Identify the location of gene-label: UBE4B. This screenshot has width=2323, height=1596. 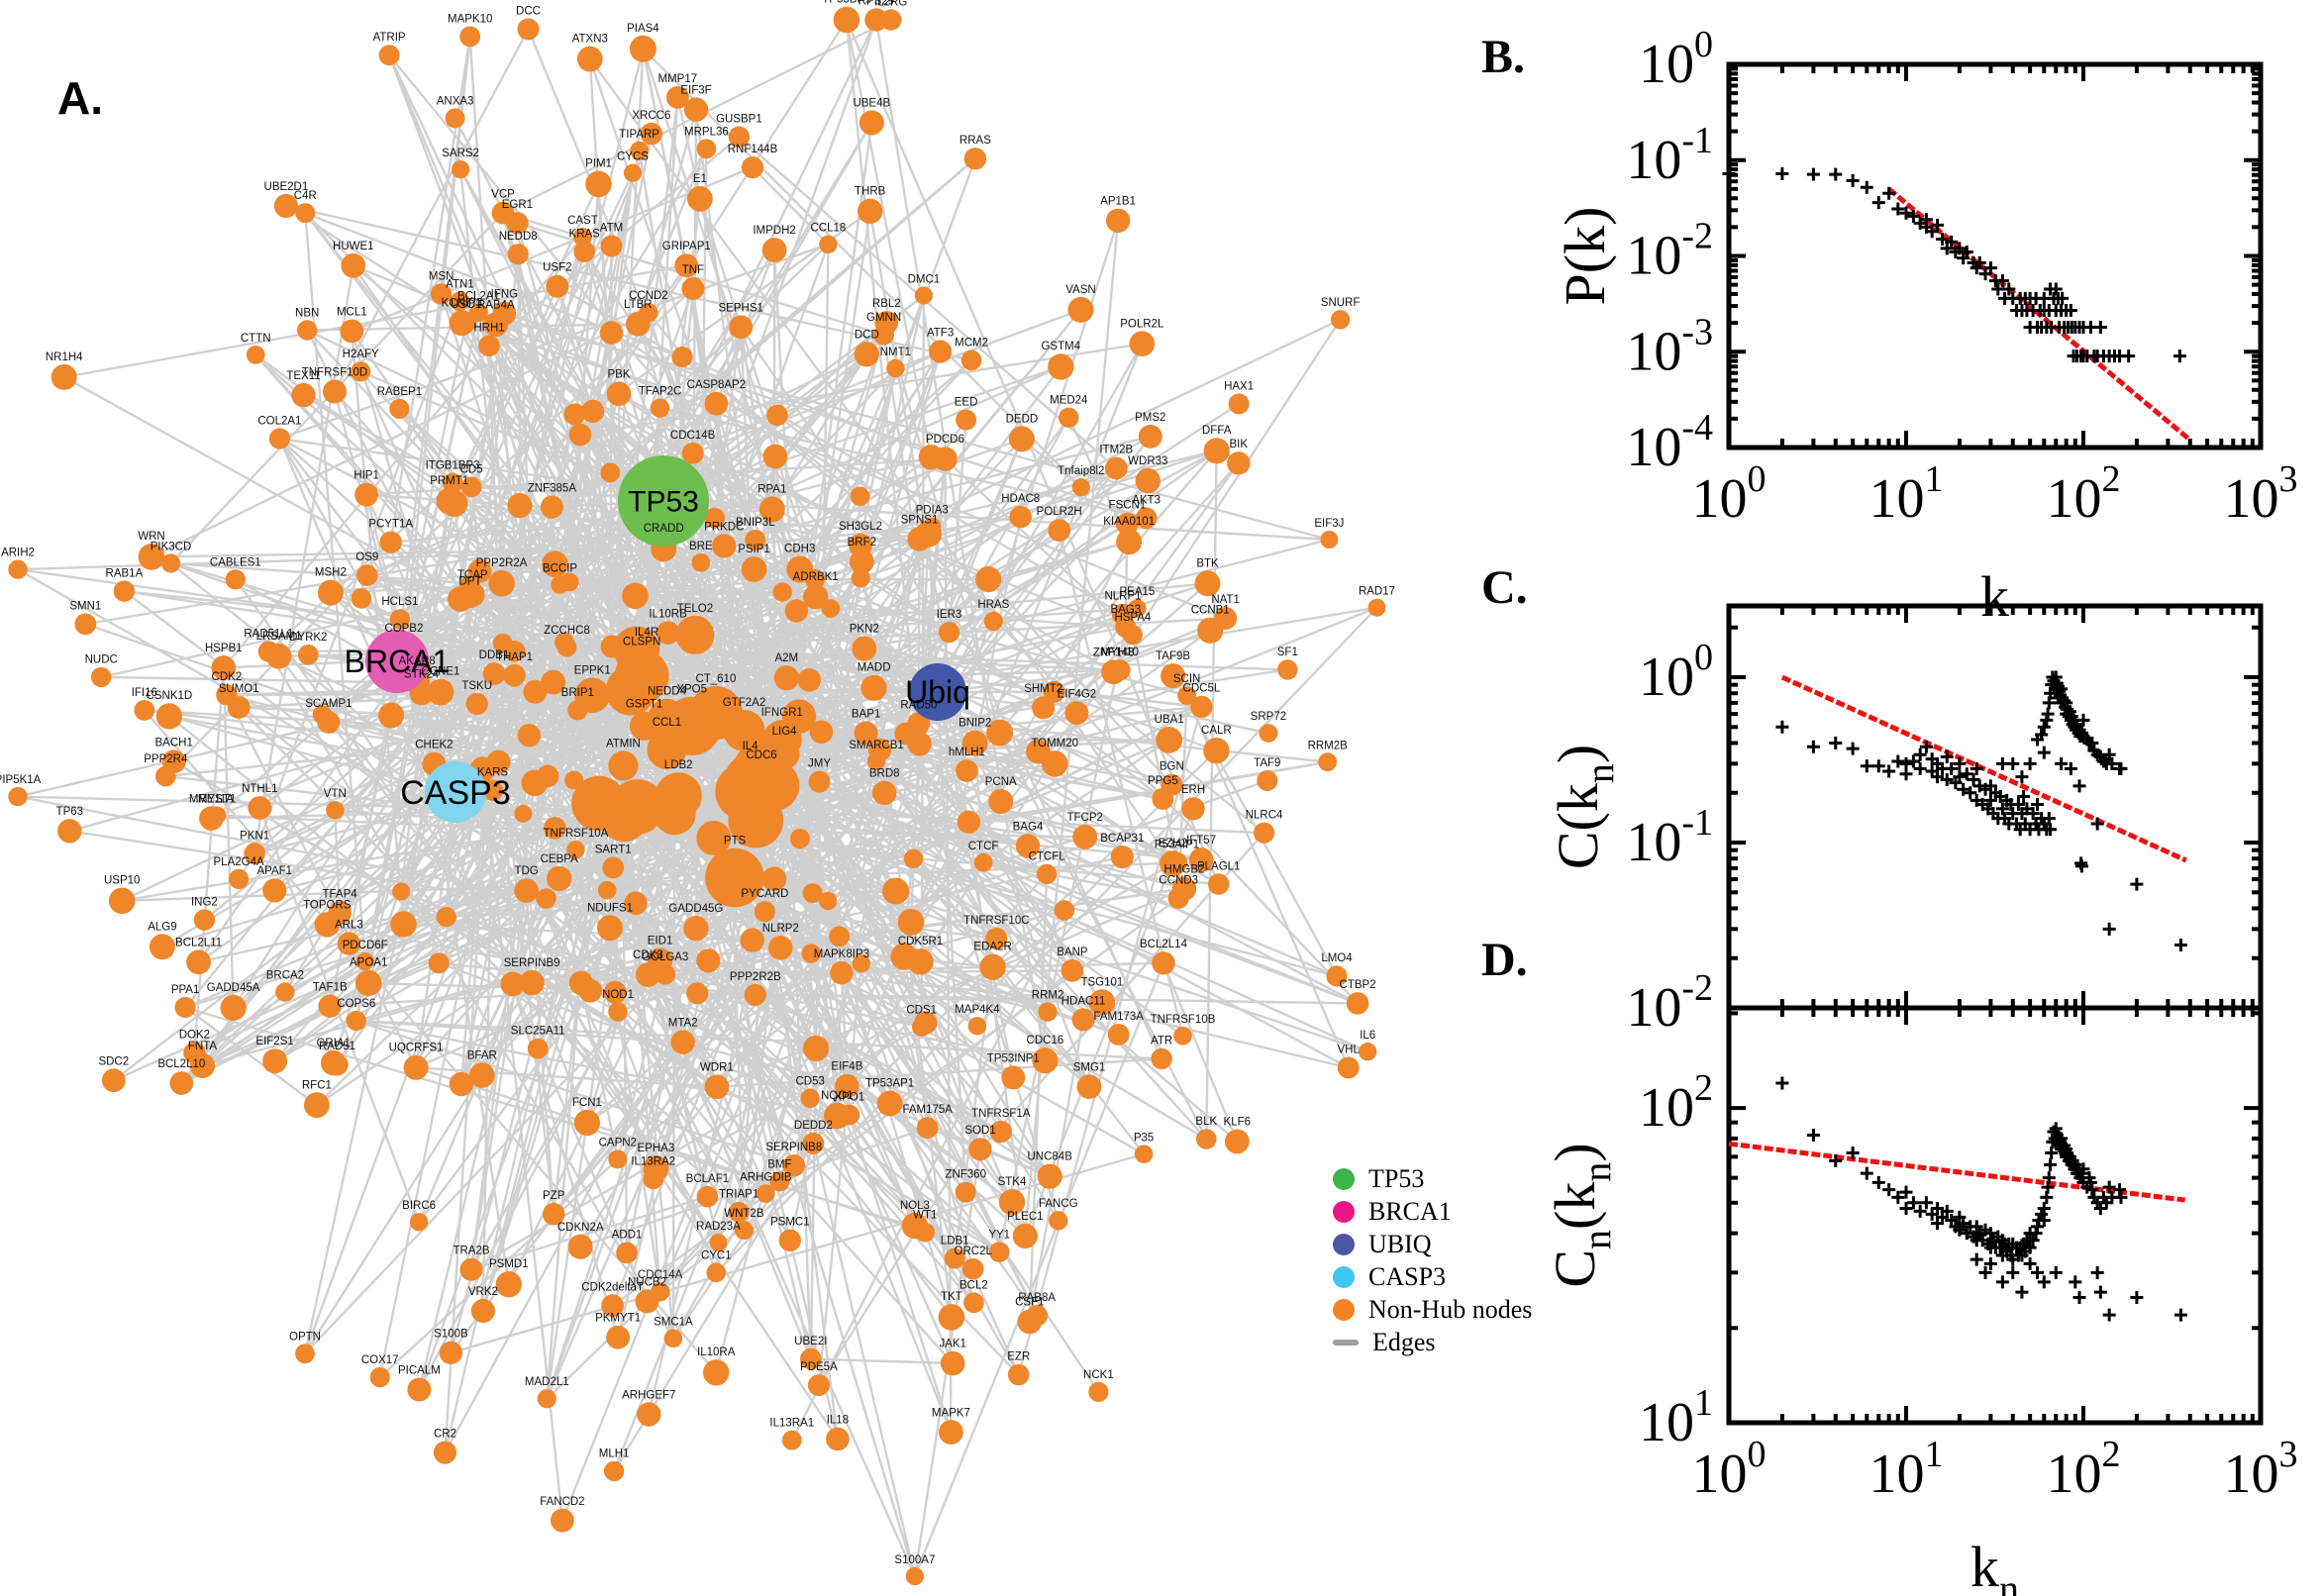
(871, 103).